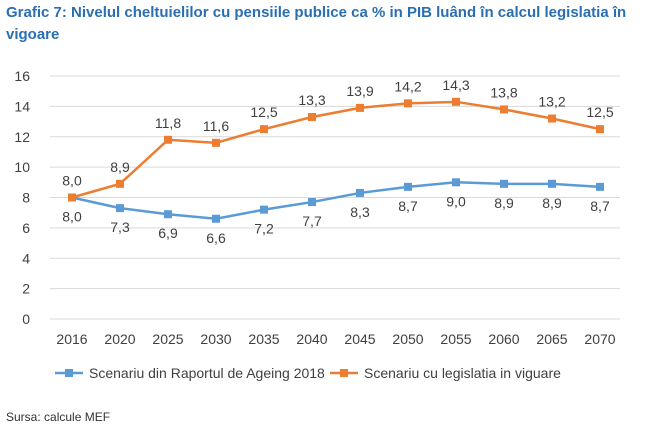 The width and height of the screenshot is (650, 424). Describe the element at coordinates (312, 221) in the screenshot. I see `data-label: 7,7` at that location.